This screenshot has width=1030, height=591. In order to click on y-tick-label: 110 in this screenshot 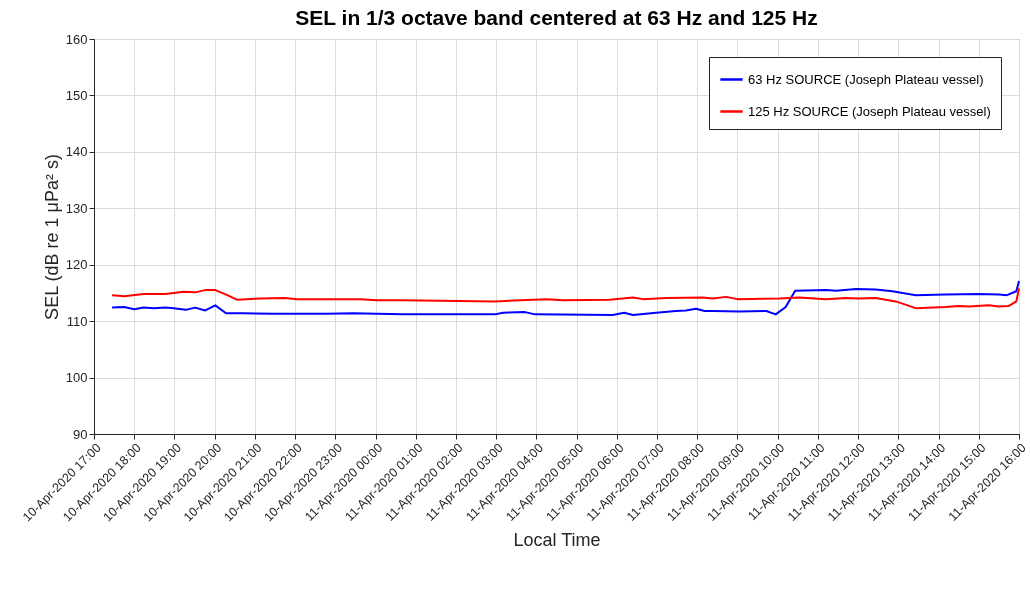, I will do `click(77, 321)`.